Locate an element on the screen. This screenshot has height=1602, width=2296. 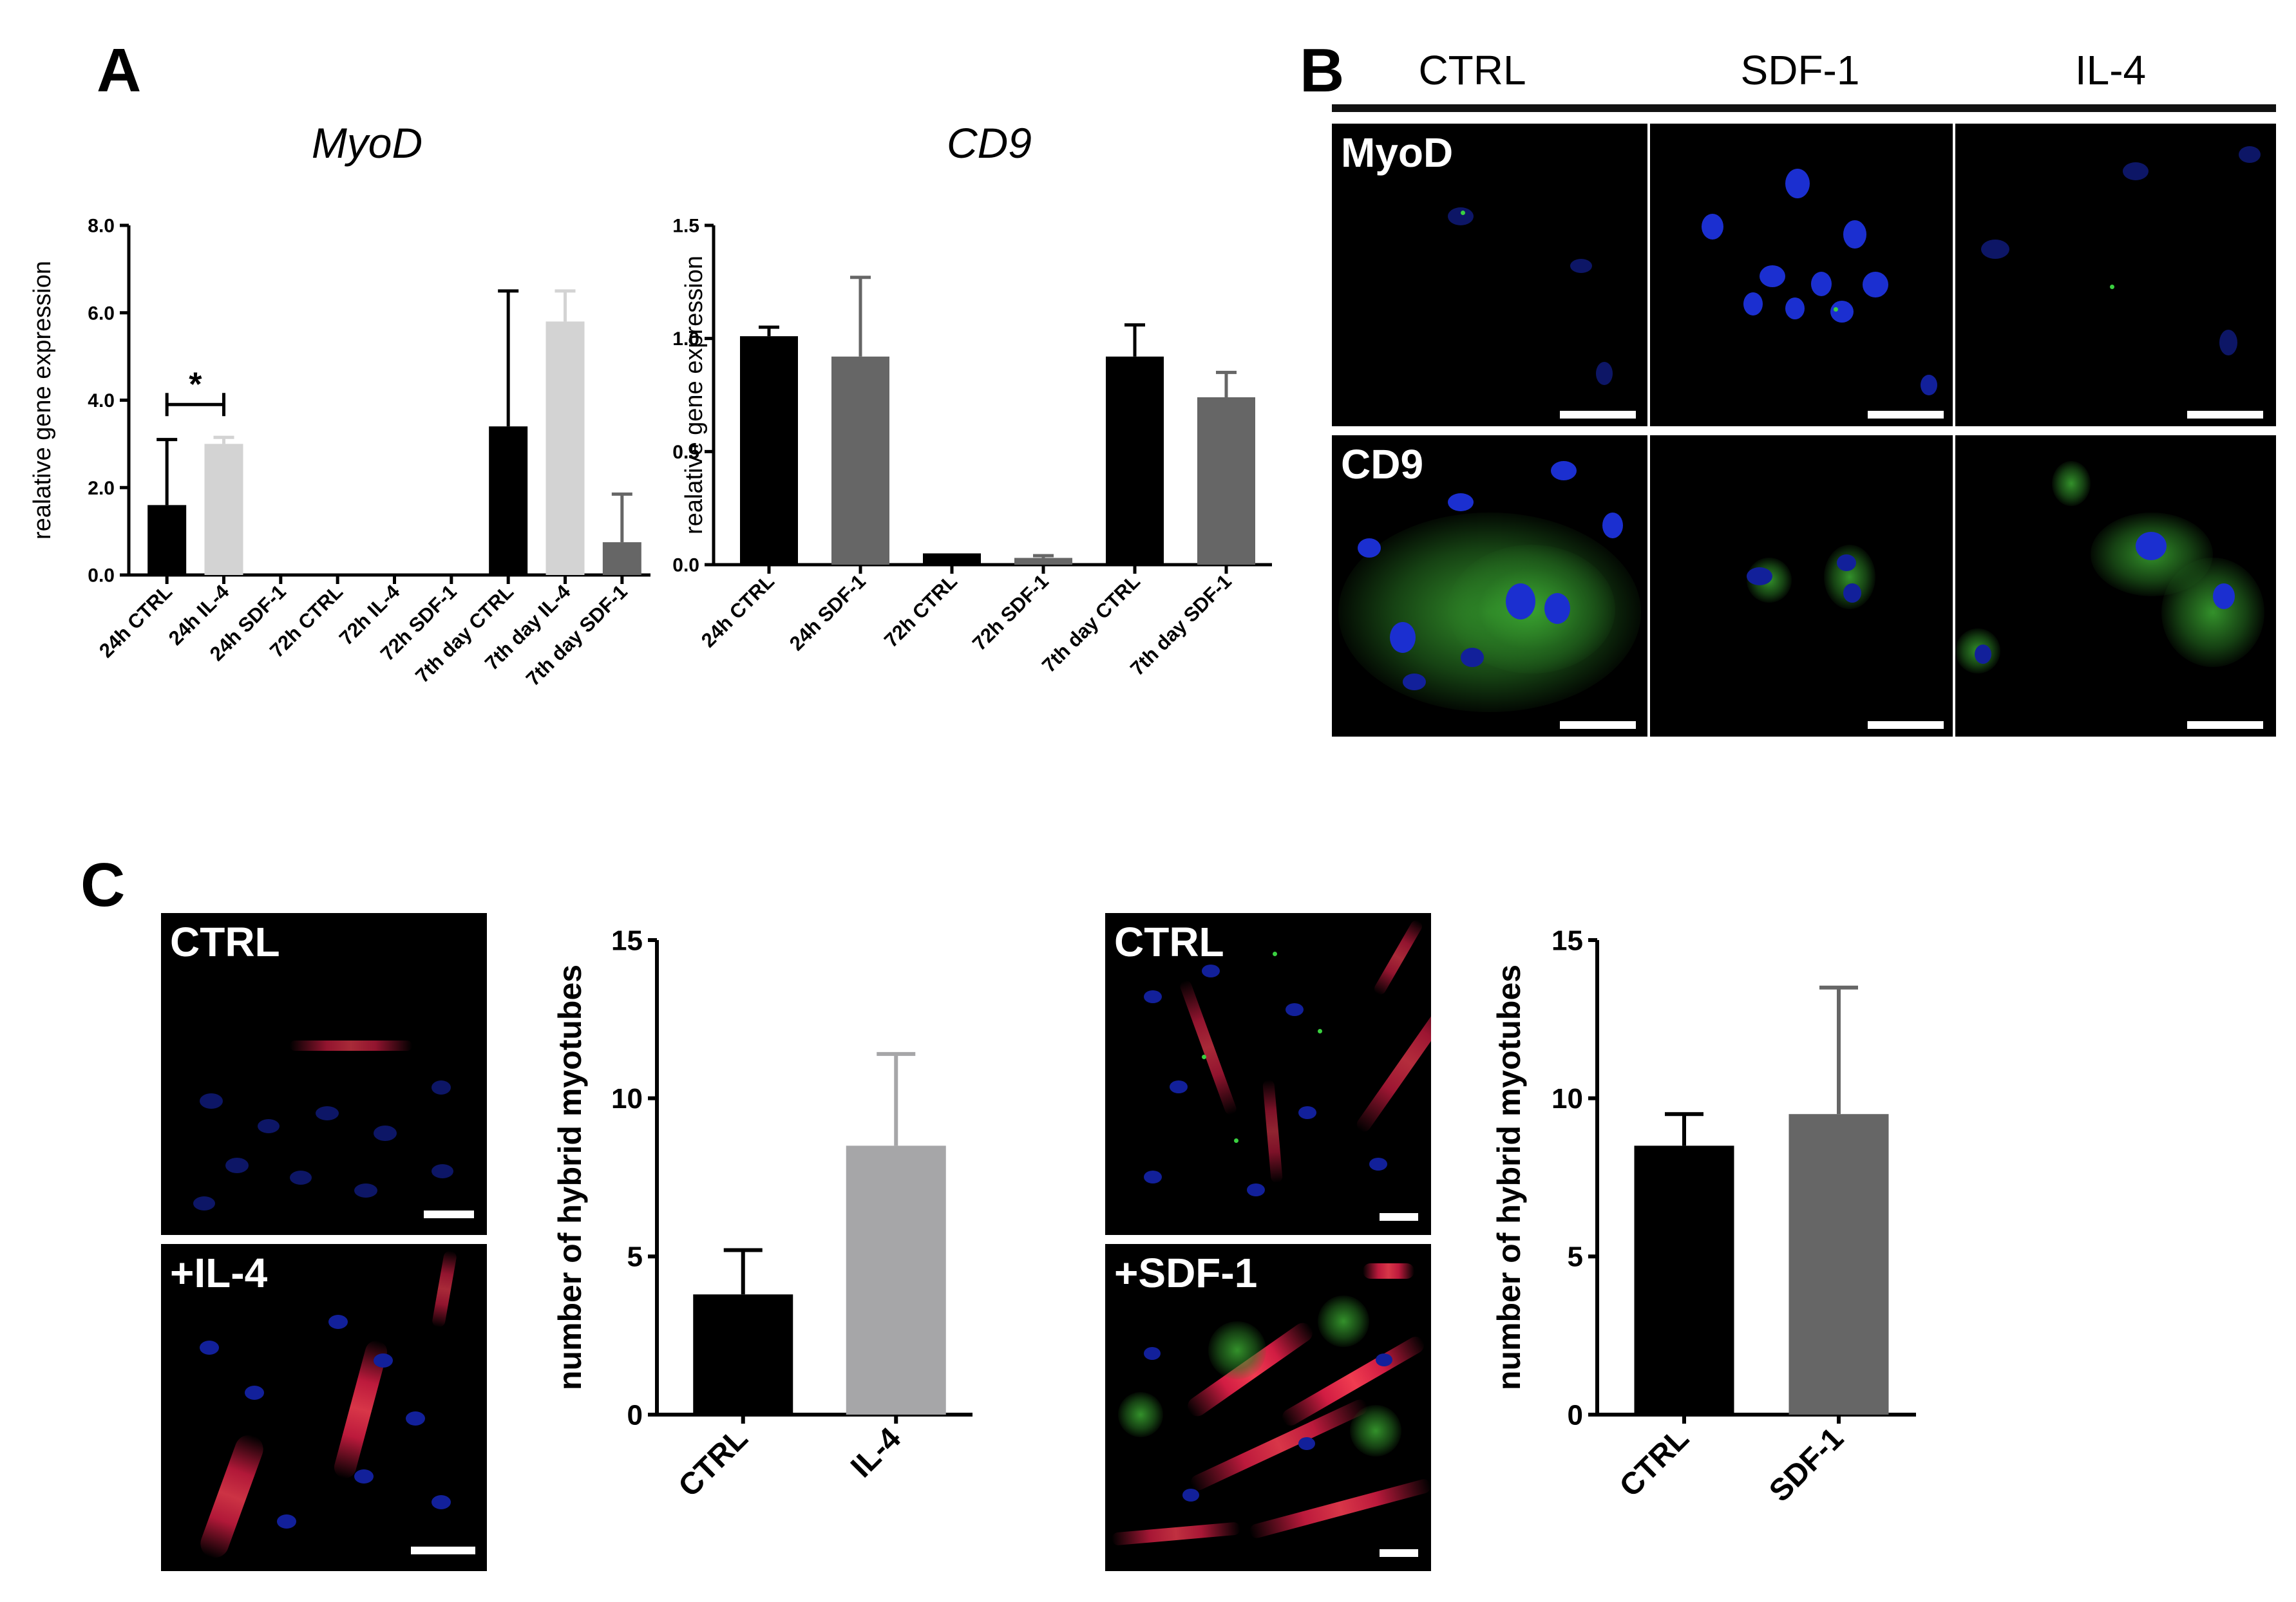
cd9-category-label: 72h CTRL is located at coordinates (921, 611).